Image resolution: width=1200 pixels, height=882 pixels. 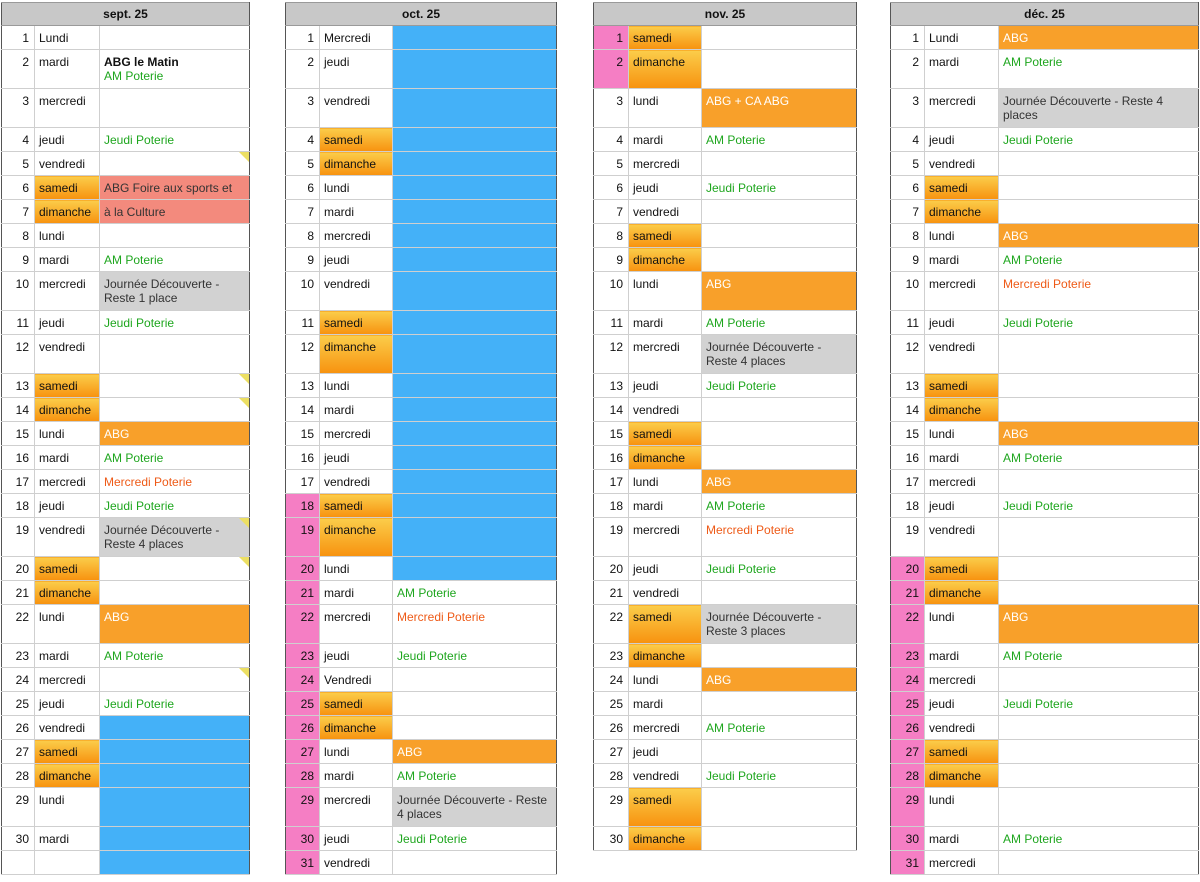 What do you see at coordinates (18, 108) in the screenshot?
I see `day-number: 3` at bounding box center [18, 108].